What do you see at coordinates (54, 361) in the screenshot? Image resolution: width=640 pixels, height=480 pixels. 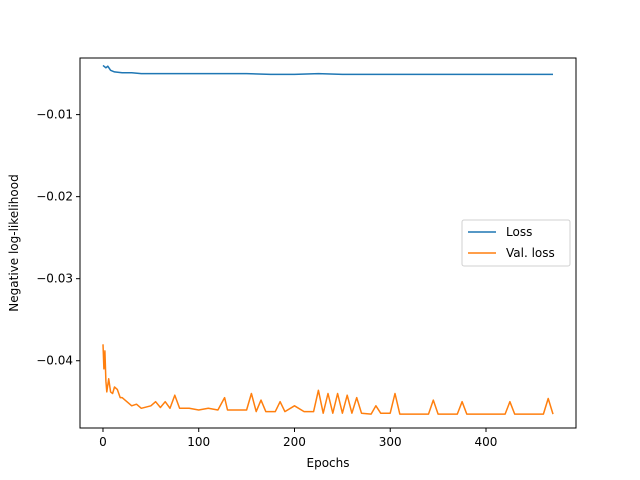 I see `y-tick-label: −0.04` at bounding box center [54, 361].